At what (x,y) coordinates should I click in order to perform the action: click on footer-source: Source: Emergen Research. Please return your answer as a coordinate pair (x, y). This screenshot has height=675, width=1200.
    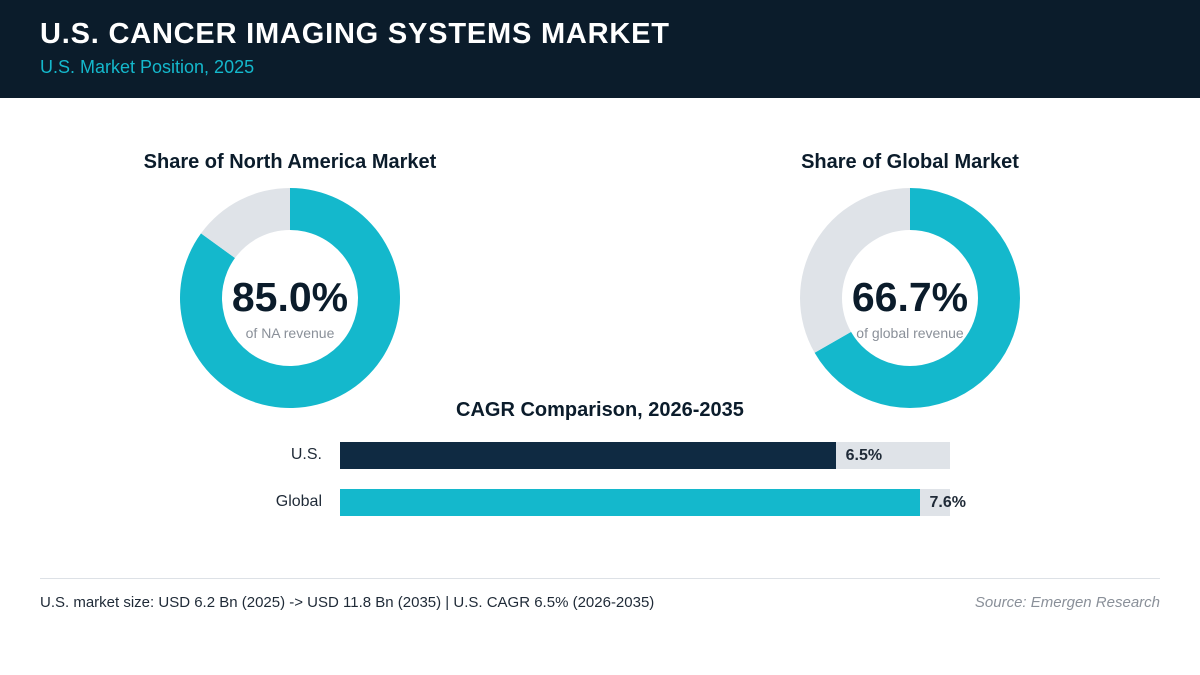
    Looking at the image, I should click on (1067, 602).